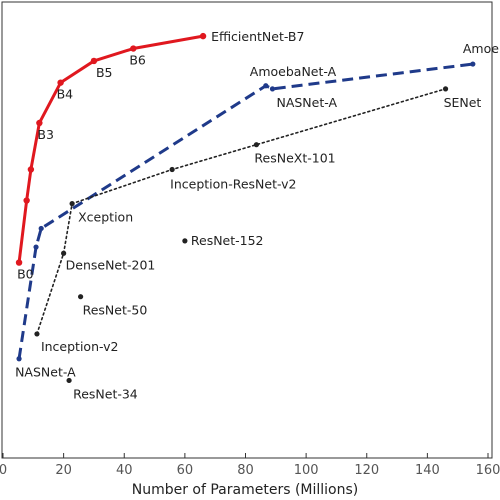 This screenshot has width=500, height=500. What do you see at coordinates (3, 470) in the screenshot?
I see `x-tick-label: 0` at bounding box center [3, 470].